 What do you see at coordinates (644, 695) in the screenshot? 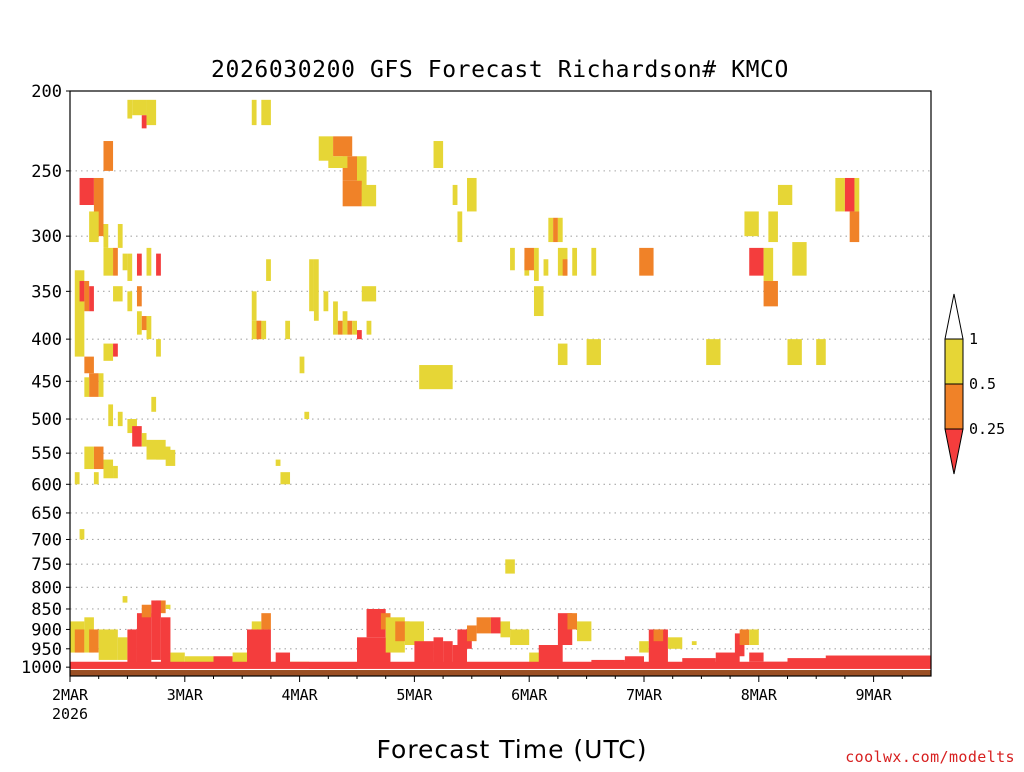
I see `x-tick-label: 7MAR` at bounding box center [644, 695].